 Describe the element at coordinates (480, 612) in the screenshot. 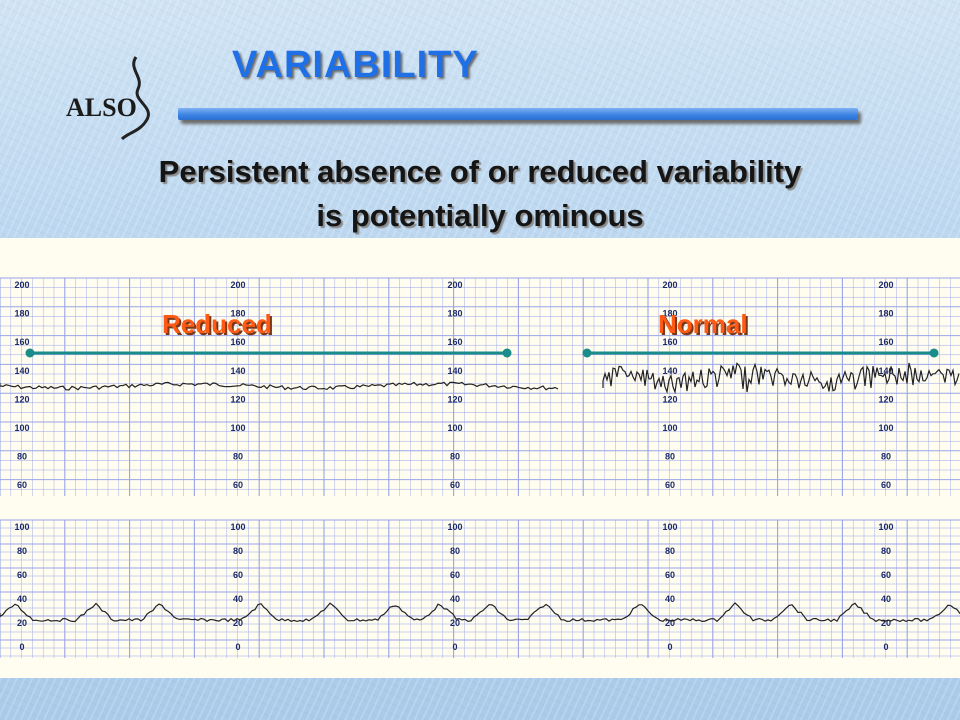

I see `uc-trace` at that location.